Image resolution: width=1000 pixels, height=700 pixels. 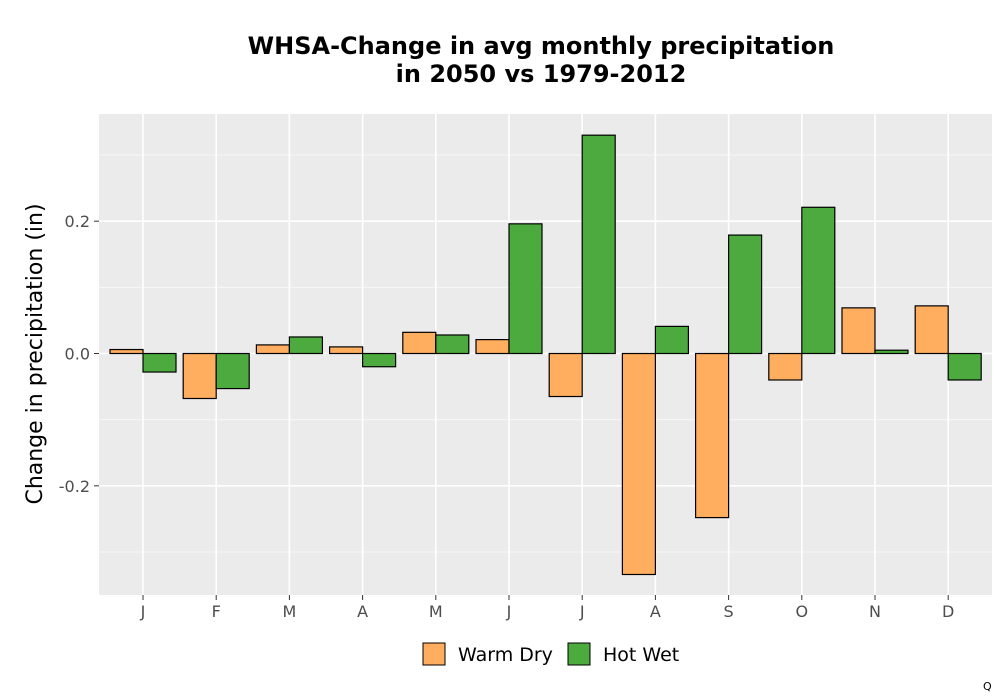 What do you see at coordinates (509, 611) in the screenshot?
I see `x-tick-label-5: J` at bounding box center [509, 611].